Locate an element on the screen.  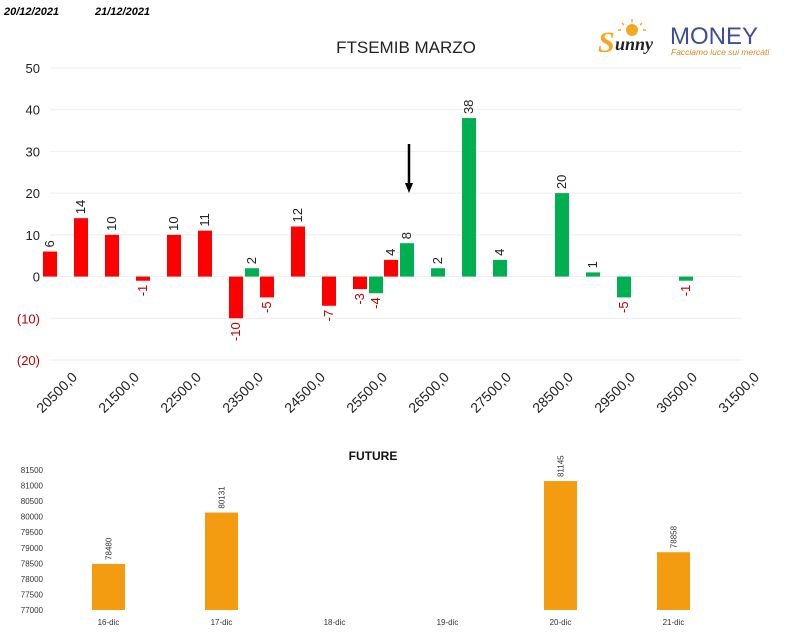
data-label: 1 is located at coordinates (592, 264).